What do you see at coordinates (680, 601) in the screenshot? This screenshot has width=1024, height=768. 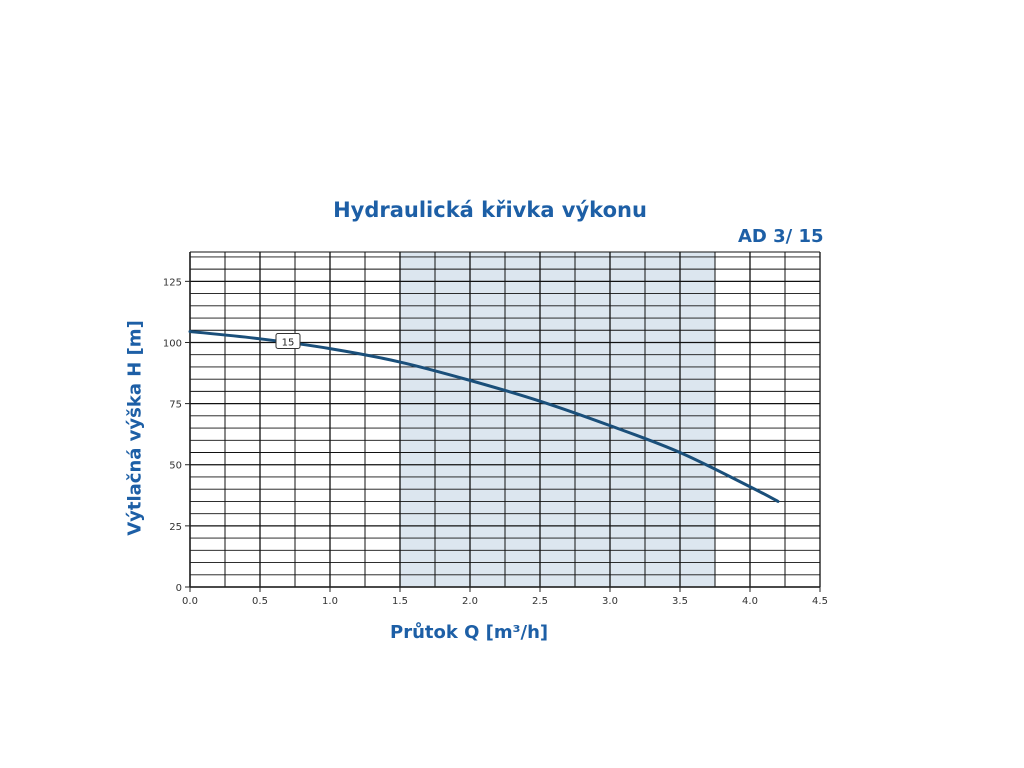 I see `x-tick-label: 3.5` at bounding box center [680, 601].